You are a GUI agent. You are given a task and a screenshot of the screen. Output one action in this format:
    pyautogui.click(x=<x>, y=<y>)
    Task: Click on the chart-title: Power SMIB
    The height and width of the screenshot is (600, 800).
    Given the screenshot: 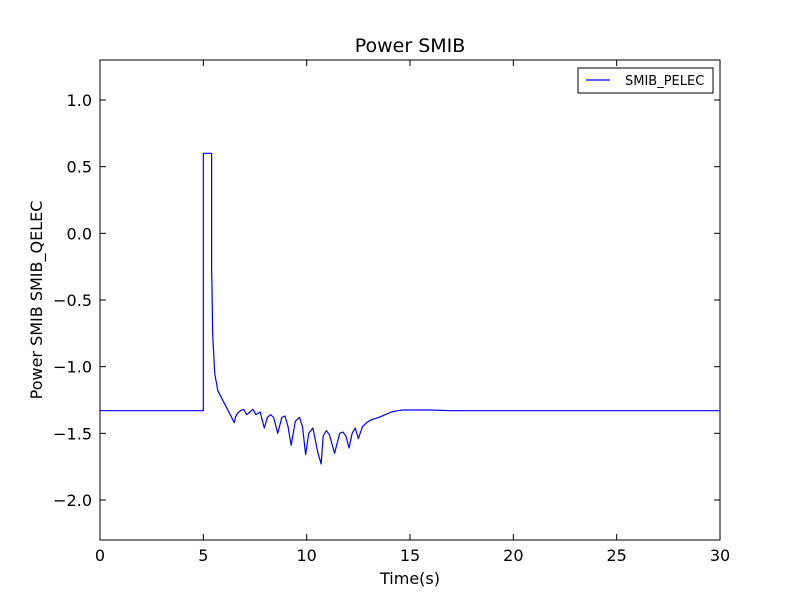 What is the action you would take?
    pyautogui.click(x=410, y=46)
    